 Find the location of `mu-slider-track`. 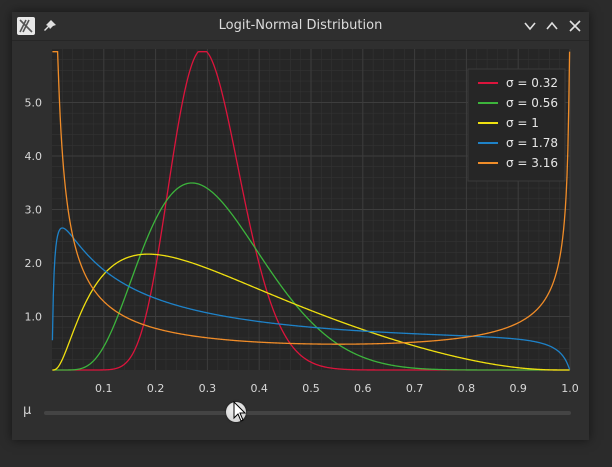

mu-slider-track is located at coordinates (307, 413).